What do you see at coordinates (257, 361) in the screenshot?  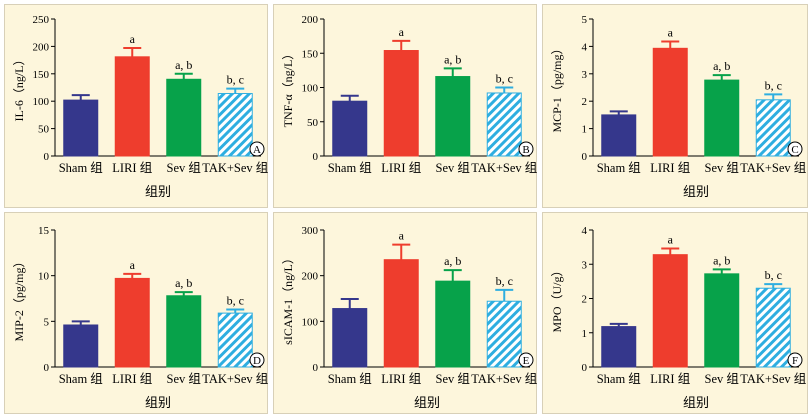 I see `panel-badge-label: D` at bounding box center [257, 361].